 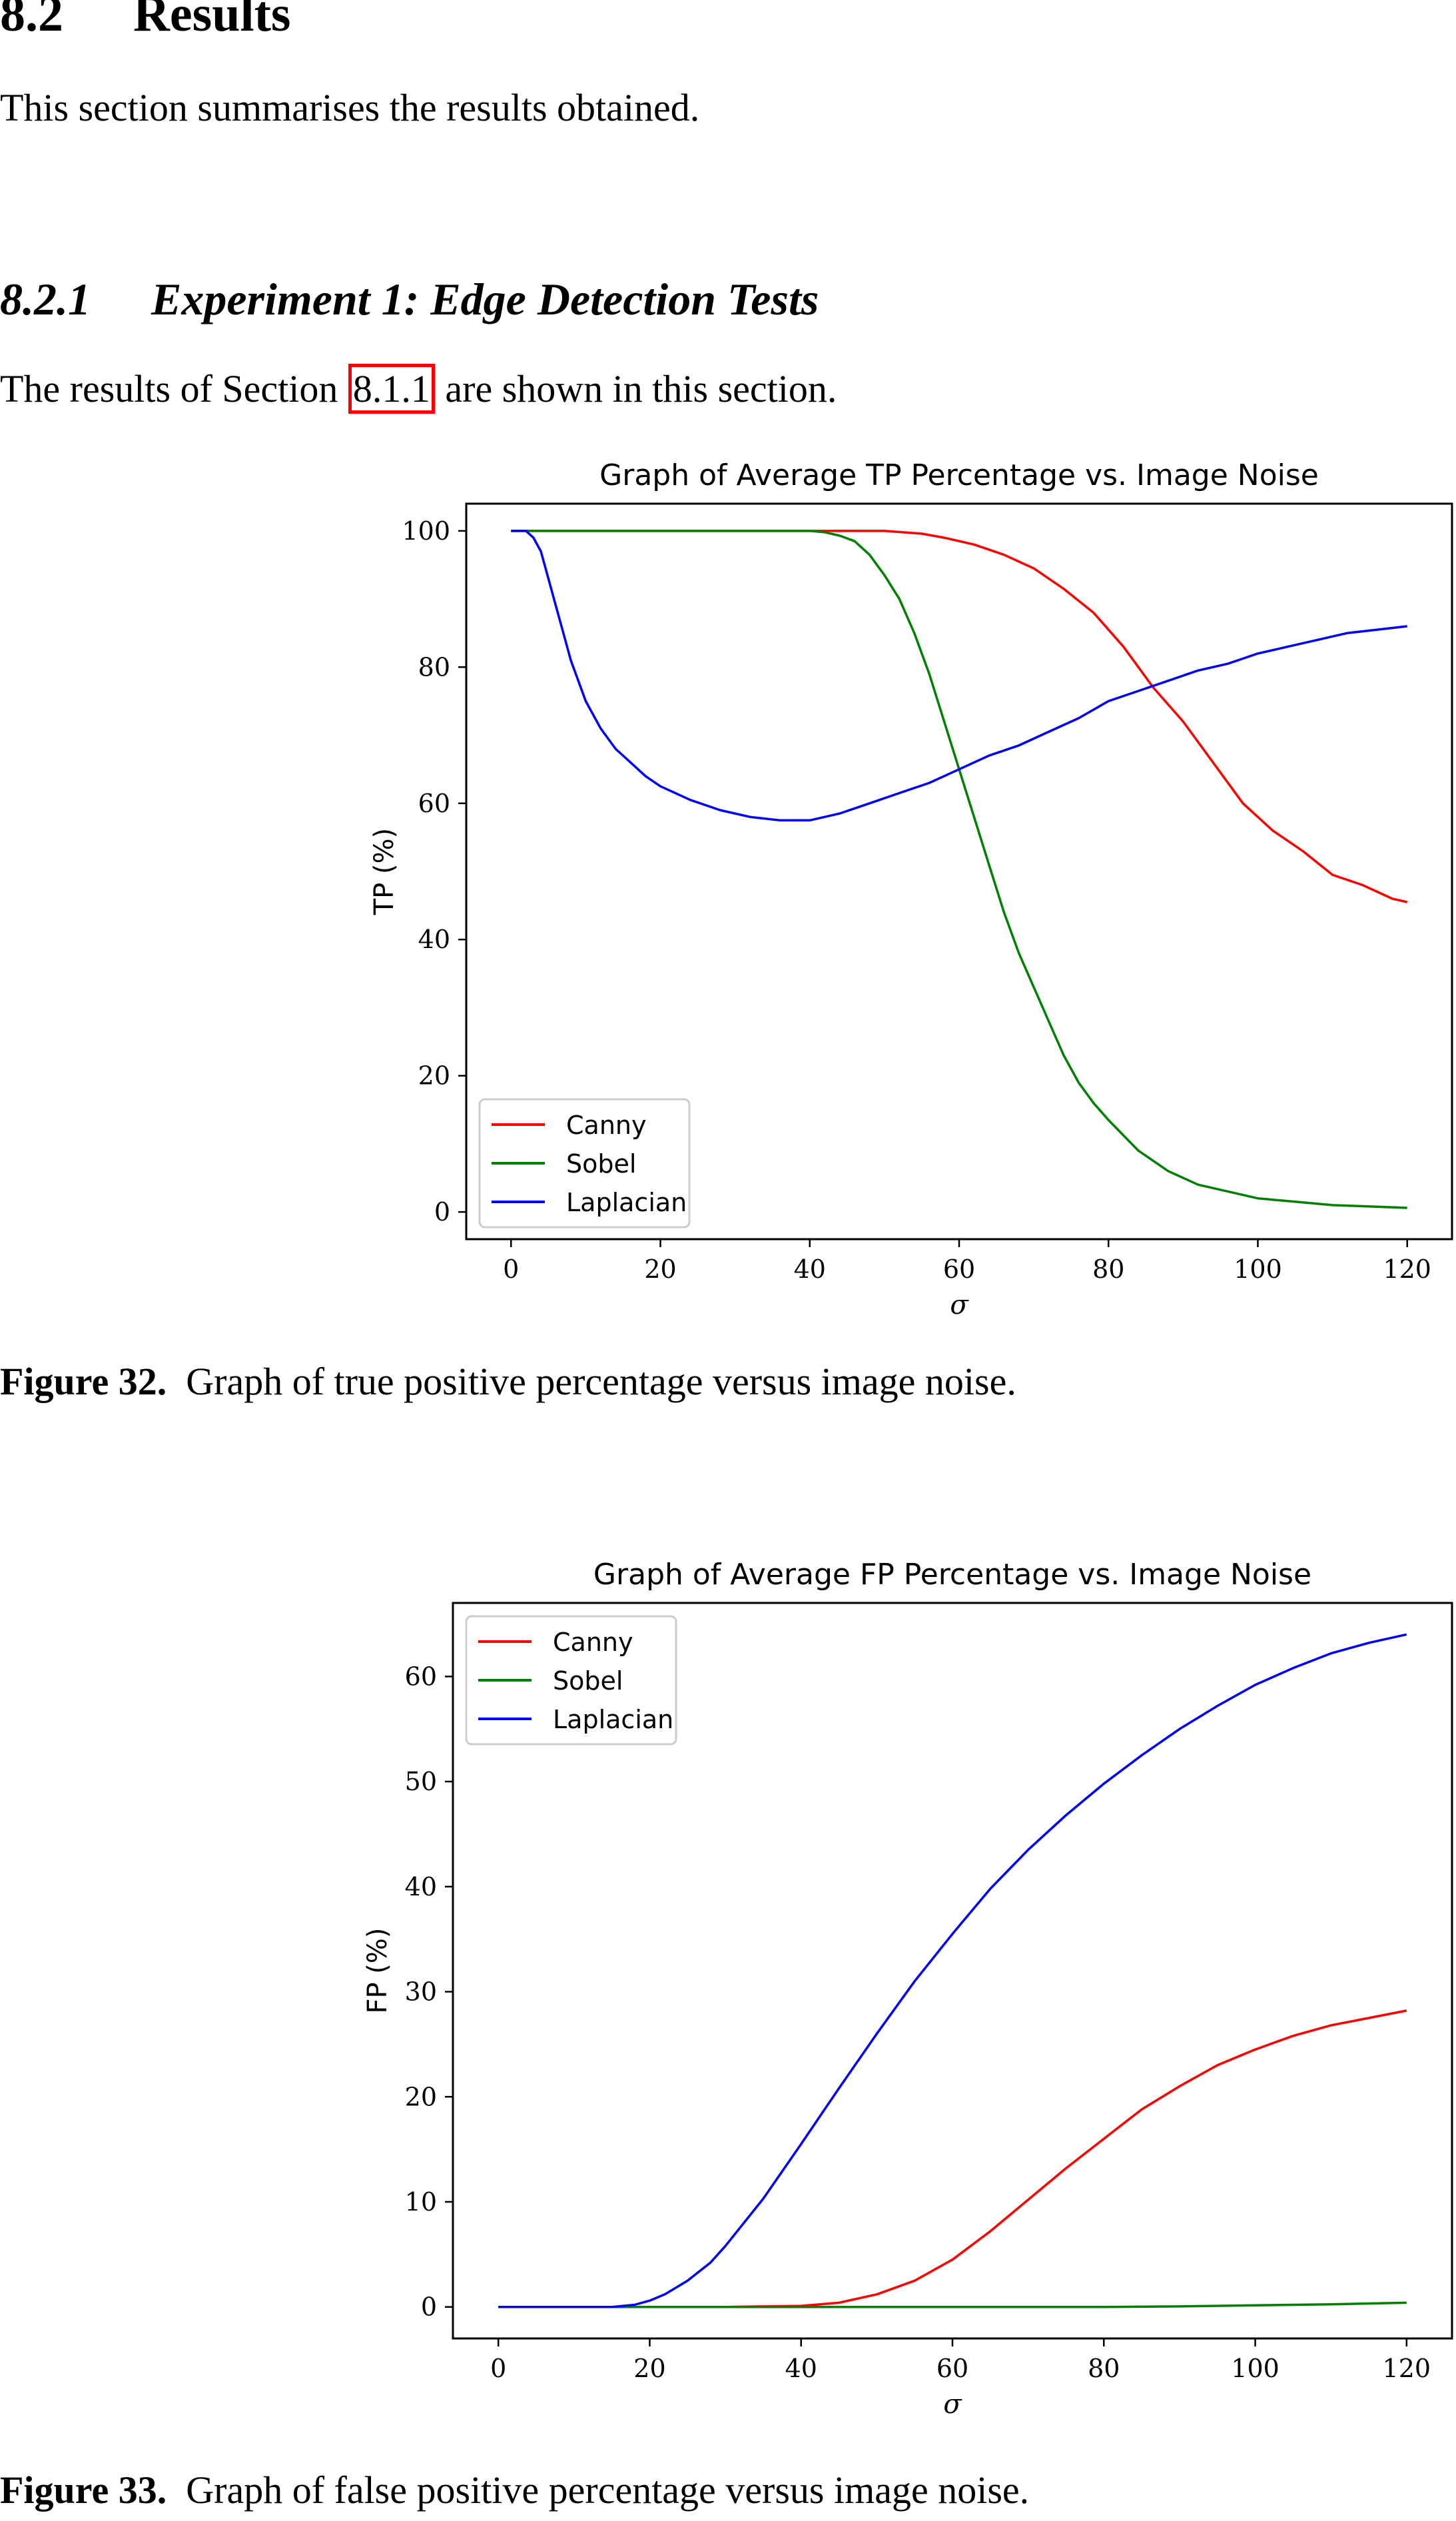 I want to click on subsection-title: Experiment 1: Edge Detection Tests, so click(x=485, y=299).